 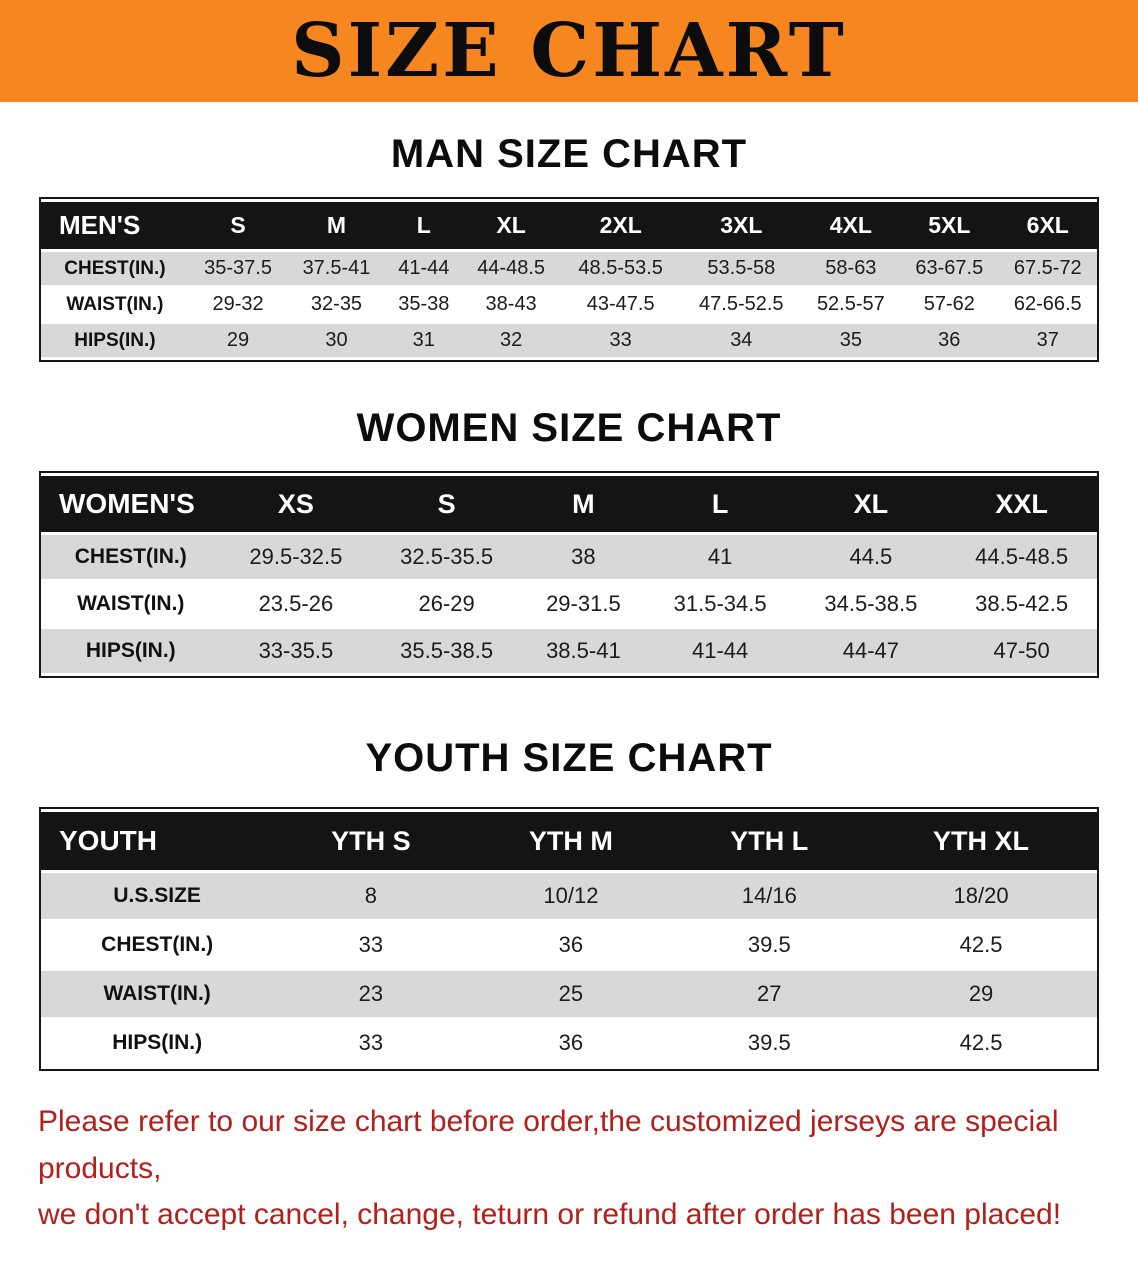 I want to click on value-cell: 33-35.5, so click(x=296, y=651).